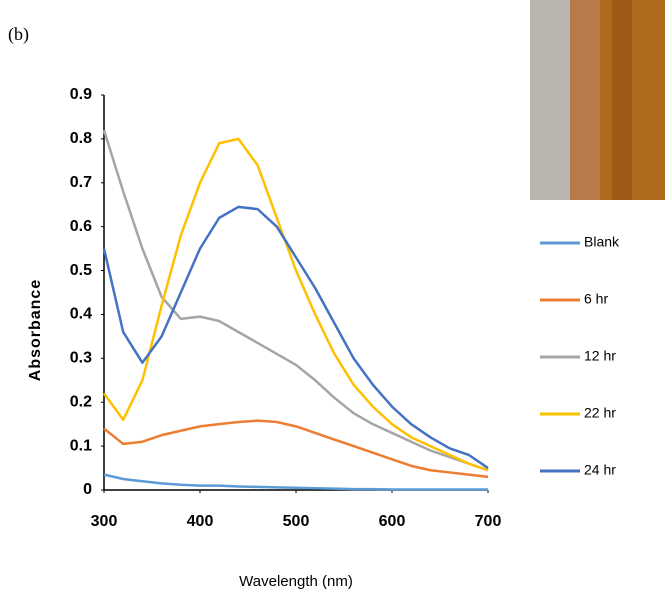 The height and width of the screenshot is (594, 665). Describe the element at coordinates (600, 356) in the screenshot. I see `legend-label: 12 hr` at that location.